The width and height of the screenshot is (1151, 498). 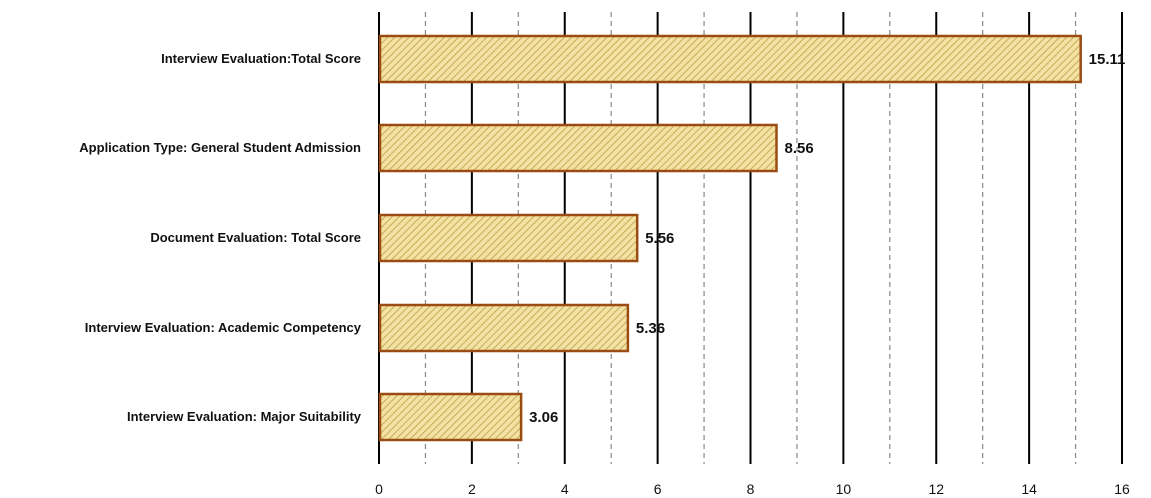 What do you see at coordinates (255, 237) in the screenshot?
I see `category-label: Document Evaluation: Total Score` at bounding box center [255, 237].